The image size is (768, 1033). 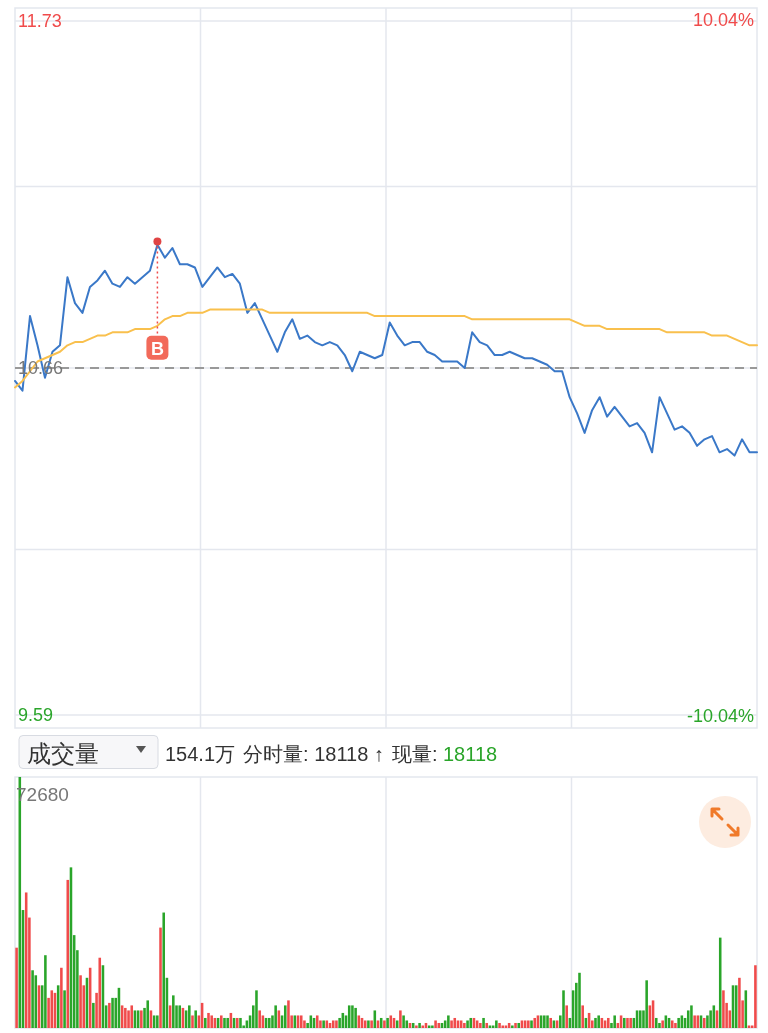 What do you see at coordinates (157, 348) in the screenshot?
I see `annotation: B` at bounding box center [157, 348].